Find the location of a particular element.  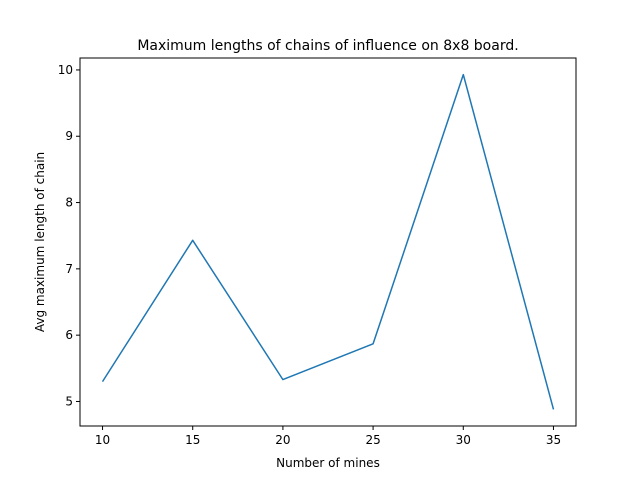

y-tick-label: 6 is located at coordinates (69, 335).